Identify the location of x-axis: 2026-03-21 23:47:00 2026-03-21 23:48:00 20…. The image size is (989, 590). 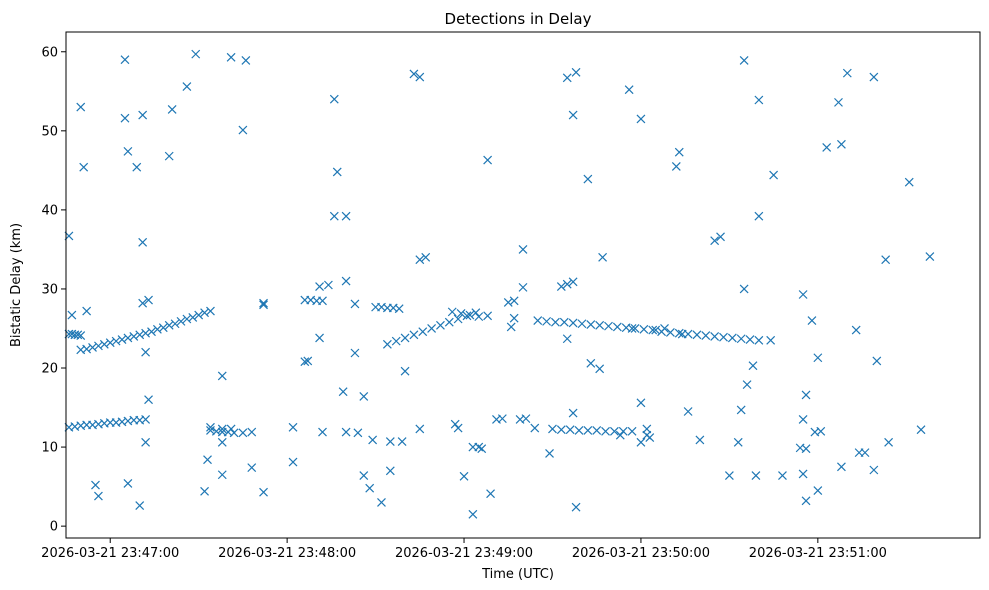
(464, 549).